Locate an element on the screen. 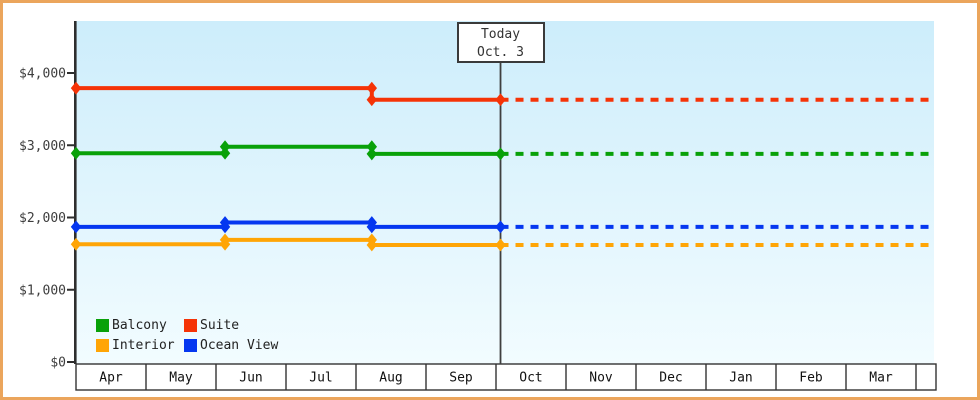  legend-item-ocean-view: Ocean View is located at coordinates (231, 345).